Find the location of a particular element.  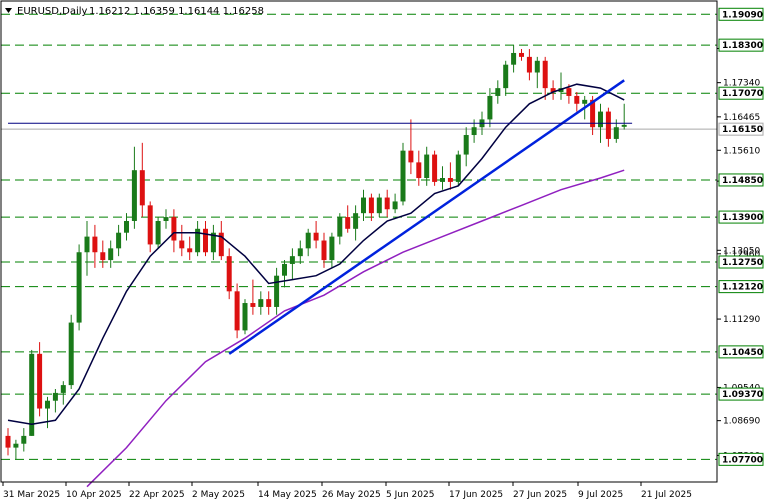

level-price-label: 1.12120 is located at coordinates (742, 288).